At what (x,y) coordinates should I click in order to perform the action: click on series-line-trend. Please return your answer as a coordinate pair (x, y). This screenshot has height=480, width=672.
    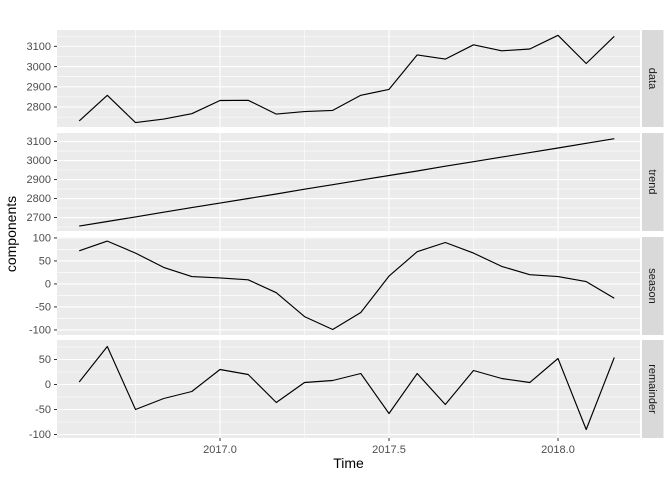
    Looking at the image, I should click on (347, 182).